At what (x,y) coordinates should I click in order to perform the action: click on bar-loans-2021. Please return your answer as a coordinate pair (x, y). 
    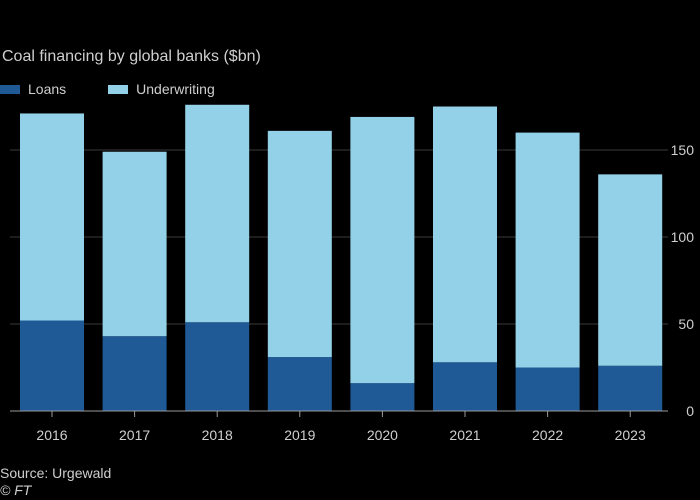
    Looking at the image, I should click on (465, 386).